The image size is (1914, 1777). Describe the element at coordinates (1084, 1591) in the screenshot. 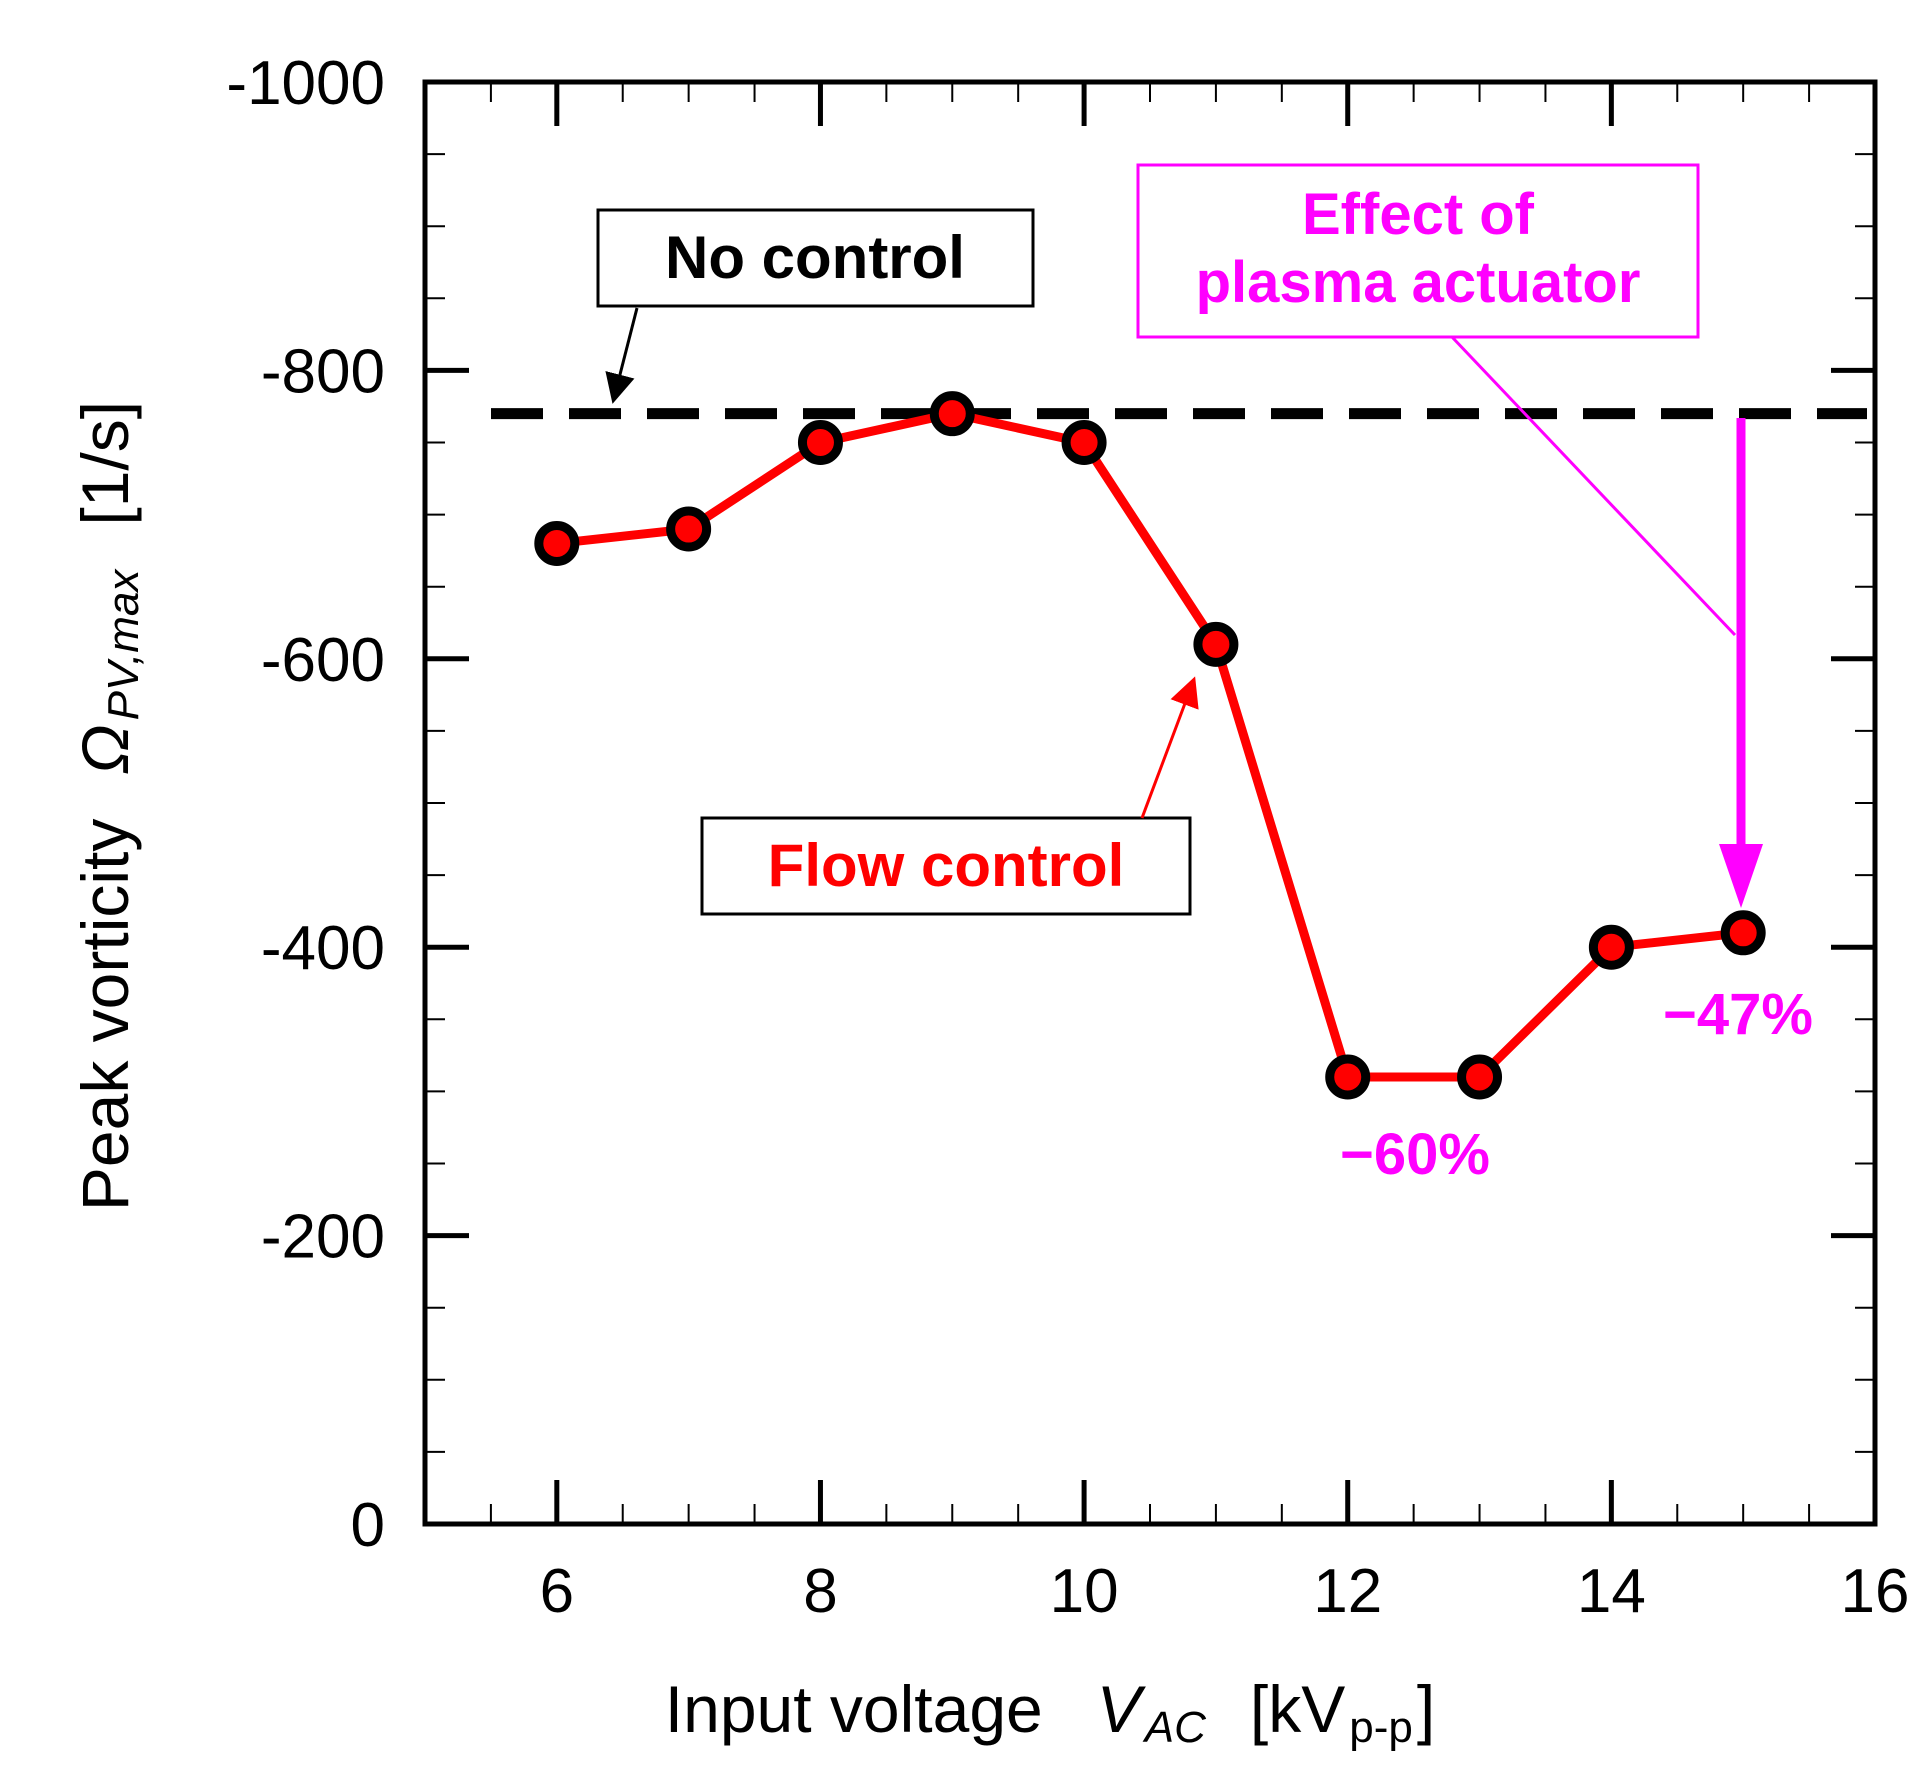

I see `x-tick-label: 10` at that location.